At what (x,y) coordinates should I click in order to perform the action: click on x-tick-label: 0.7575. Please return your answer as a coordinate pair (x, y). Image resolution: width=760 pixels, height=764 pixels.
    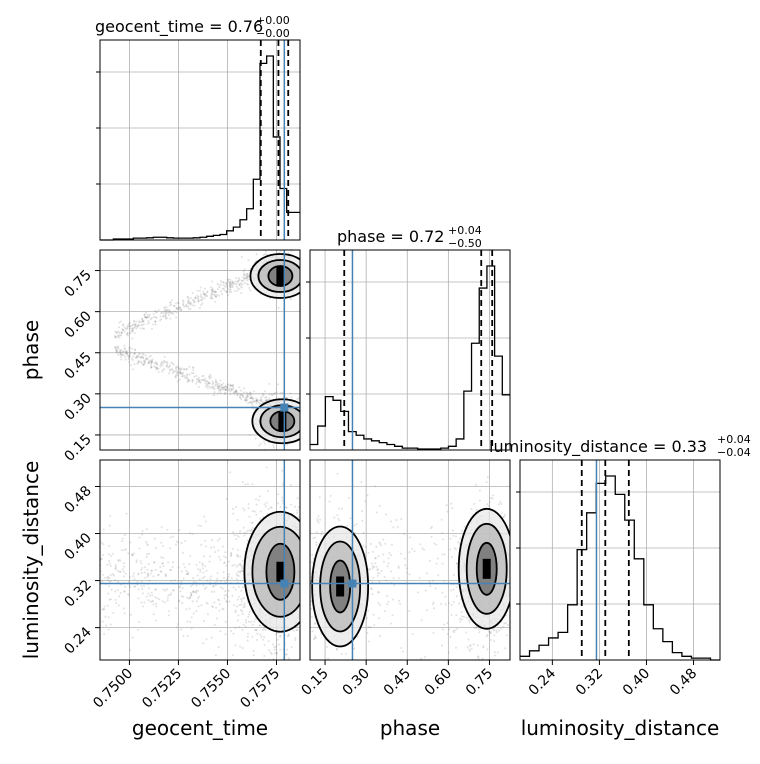
    Looking at the image, I should click on (260, 689).